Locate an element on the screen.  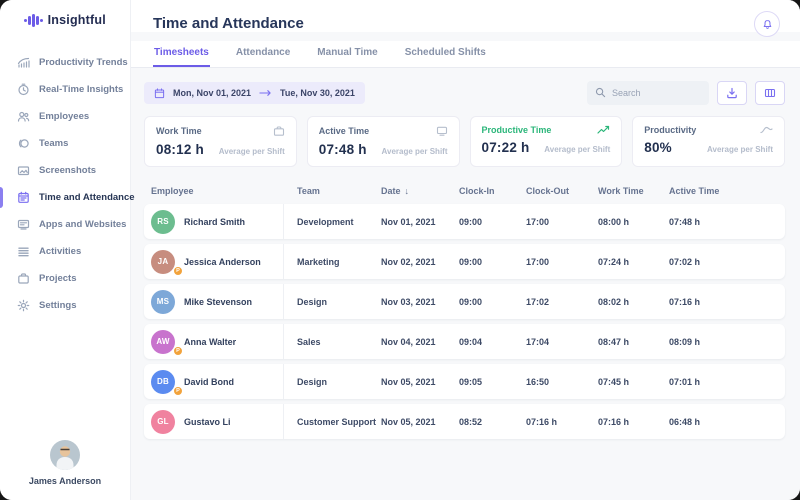
export-button is located at coordinates (732, 93).